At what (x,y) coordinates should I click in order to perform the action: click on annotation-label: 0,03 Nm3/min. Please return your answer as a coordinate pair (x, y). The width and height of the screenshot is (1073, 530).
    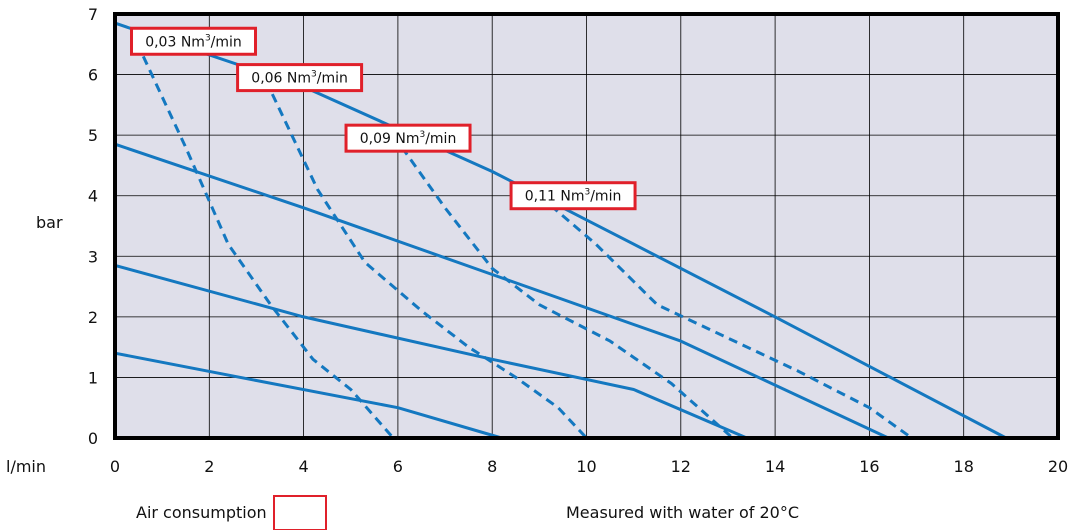
    Looking at the image, I should click on (193, 41).